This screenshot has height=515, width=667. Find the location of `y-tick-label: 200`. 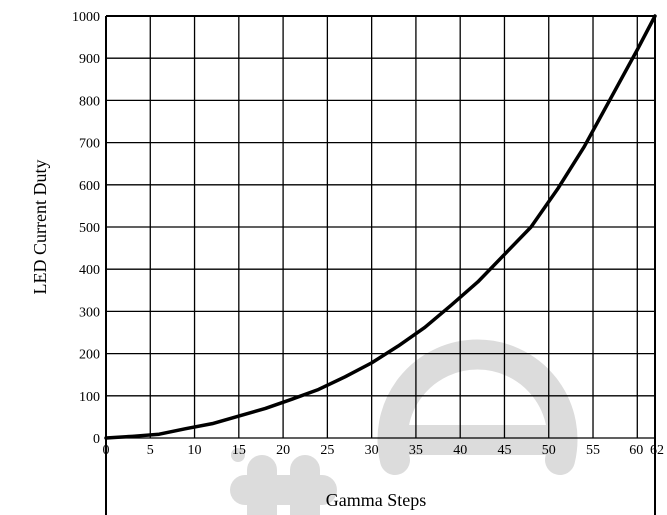

y-tick-label: 200 is located at coordinates (89, 355).